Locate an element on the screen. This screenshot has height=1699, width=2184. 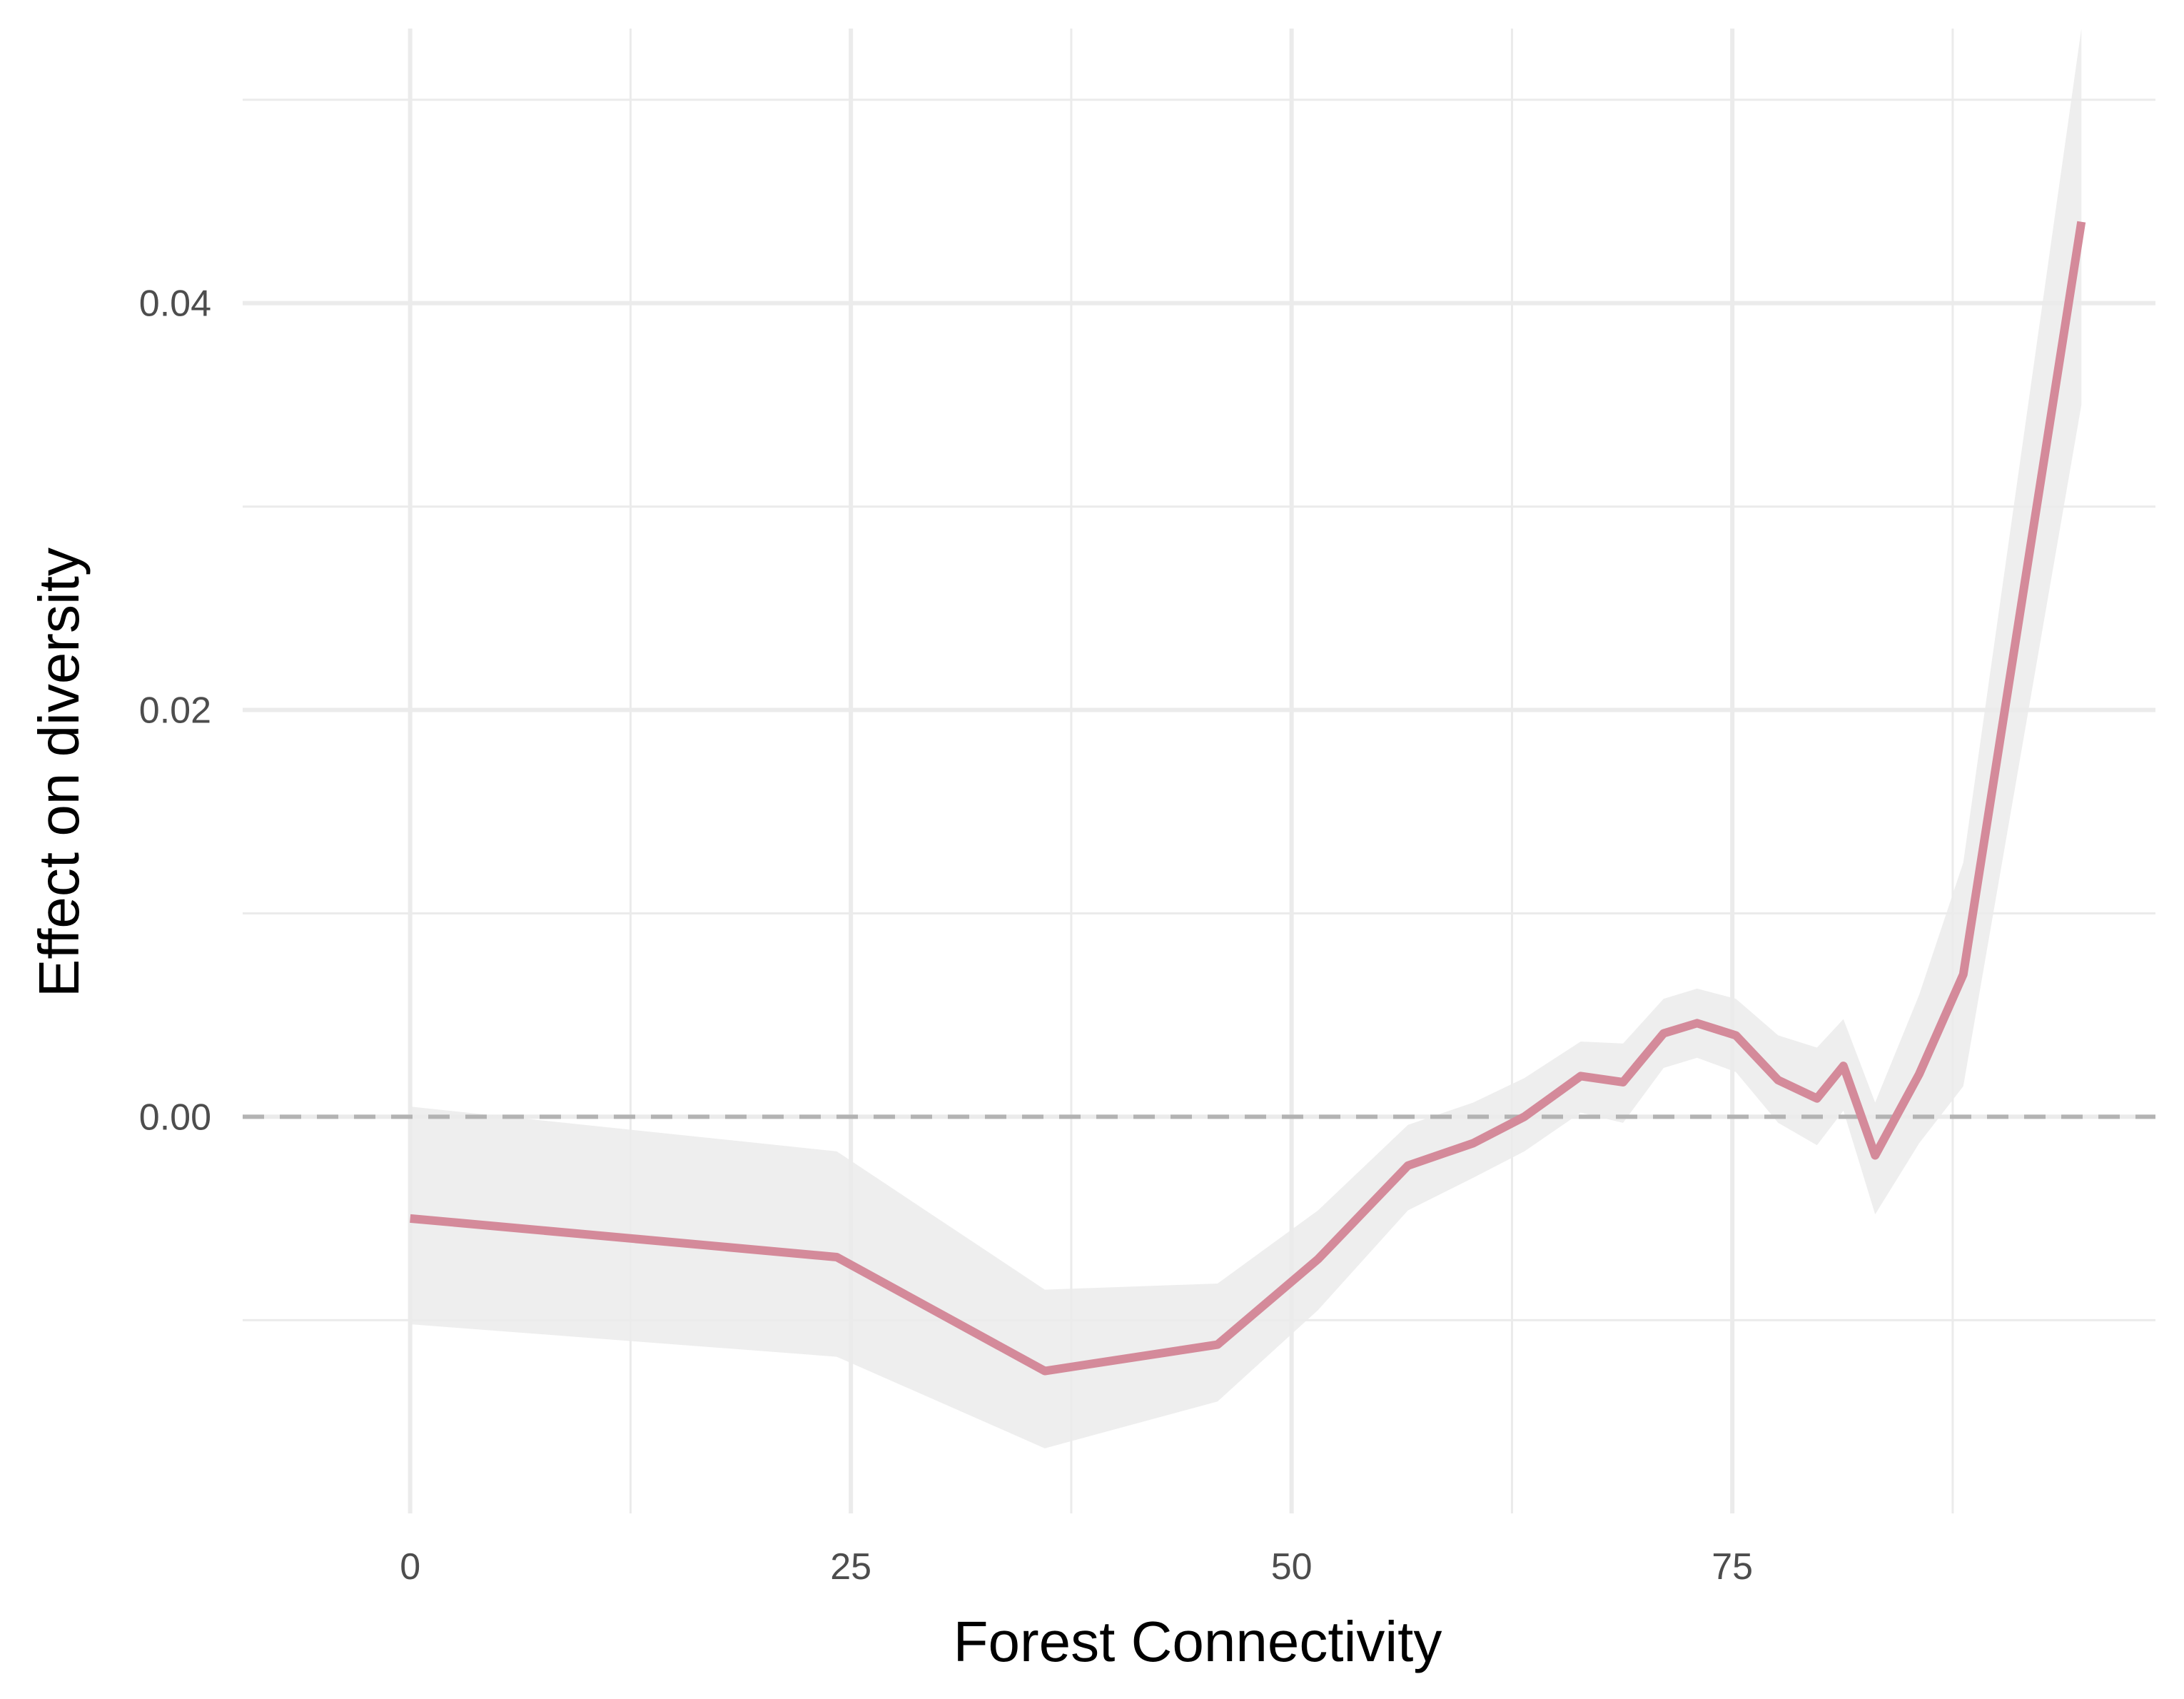
y-tick-label-1: 0.02 is located at coordinates (175, 711).